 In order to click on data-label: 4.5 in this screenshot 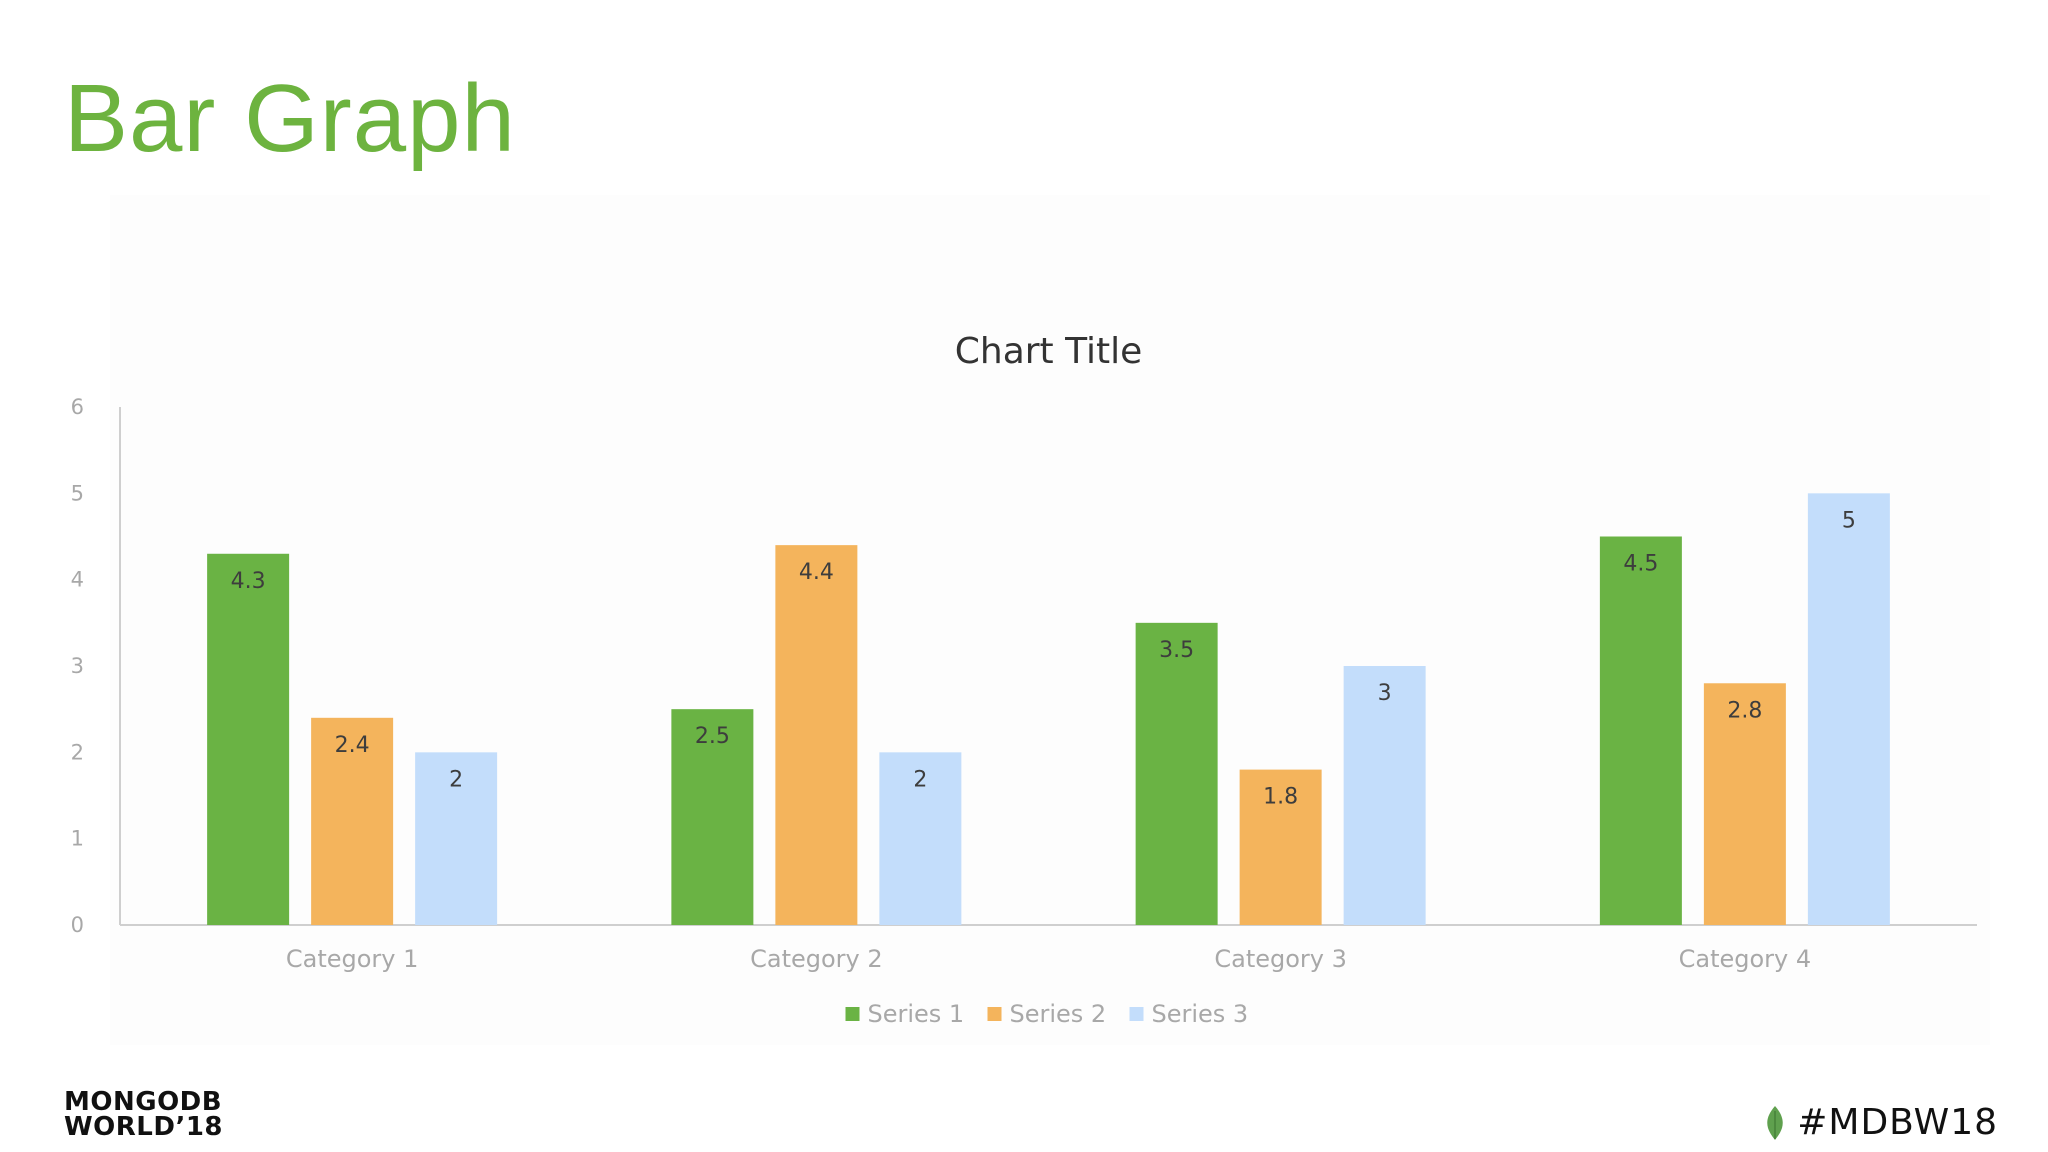, I will do `click(1640, 564)`.